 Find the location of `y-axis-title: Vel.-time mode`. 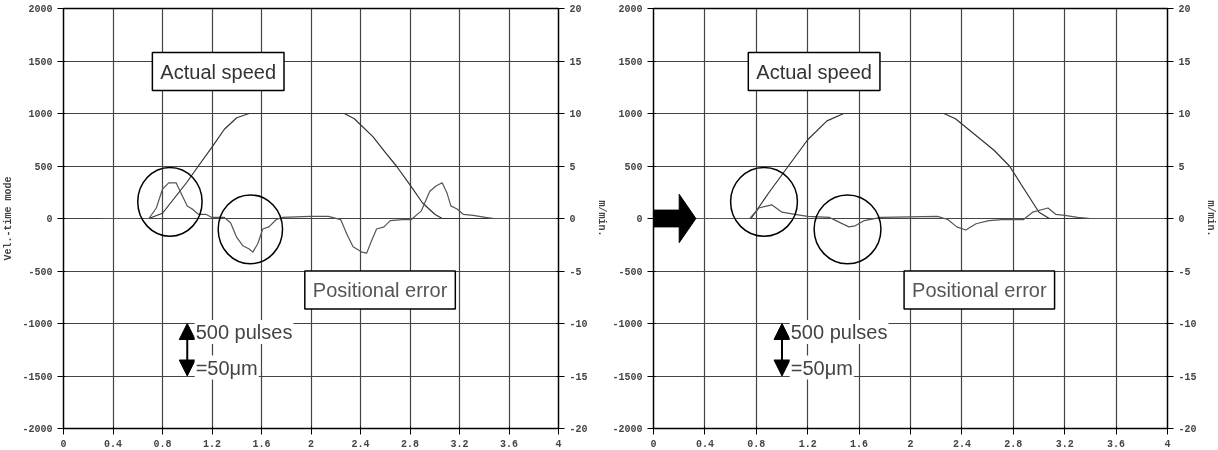

y-axis-title: Vel.-time mode is located at coordinates (9, 218).